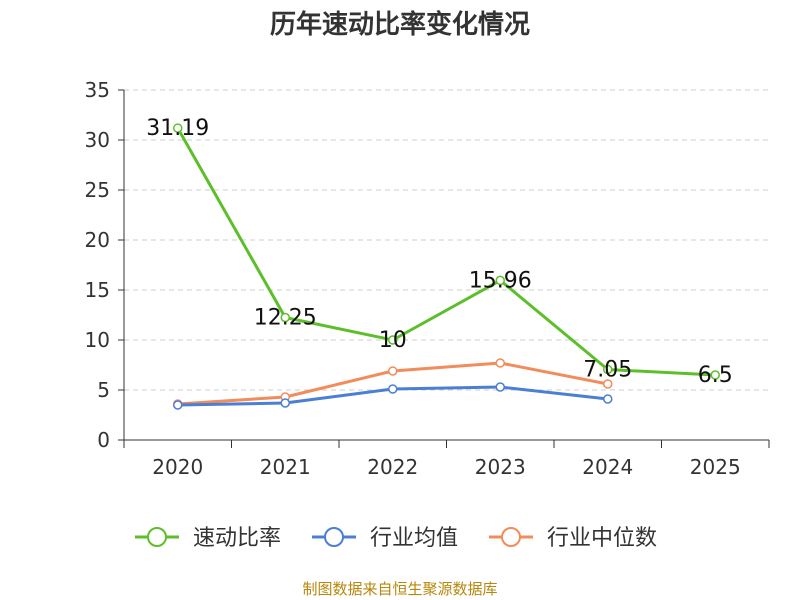 This screenshot has height=600, width=800. What do you see at coordinates (177, 467) in the screenshot?
I see `x-tick-label: 2020` at bounding box center [177, 467].